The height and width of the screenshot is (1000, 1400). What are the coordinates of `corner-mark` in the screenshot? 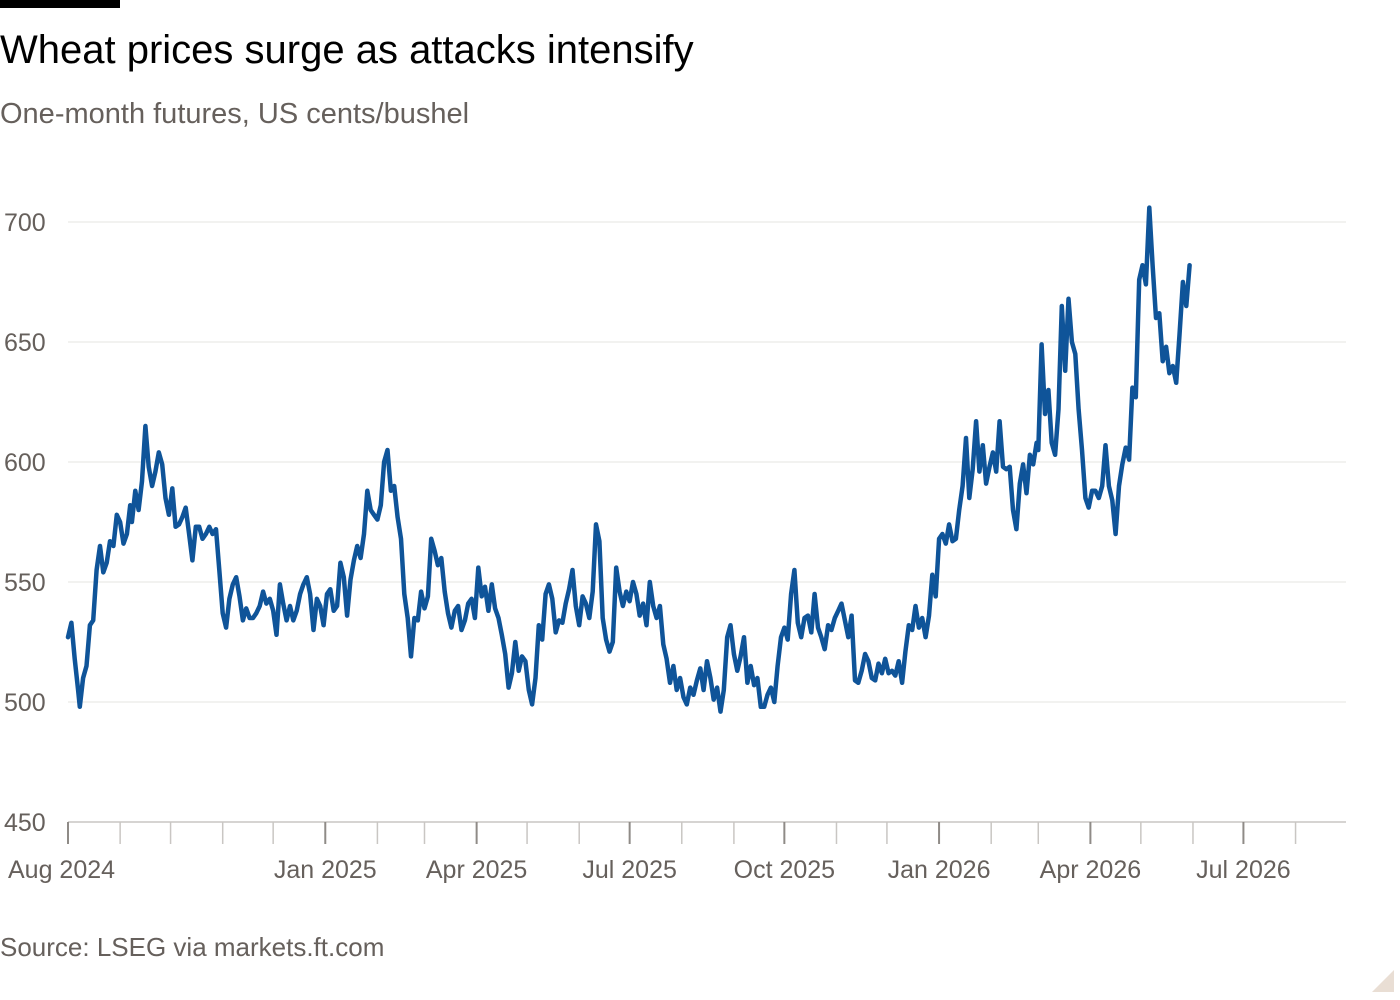 It's located at (1383, 981).